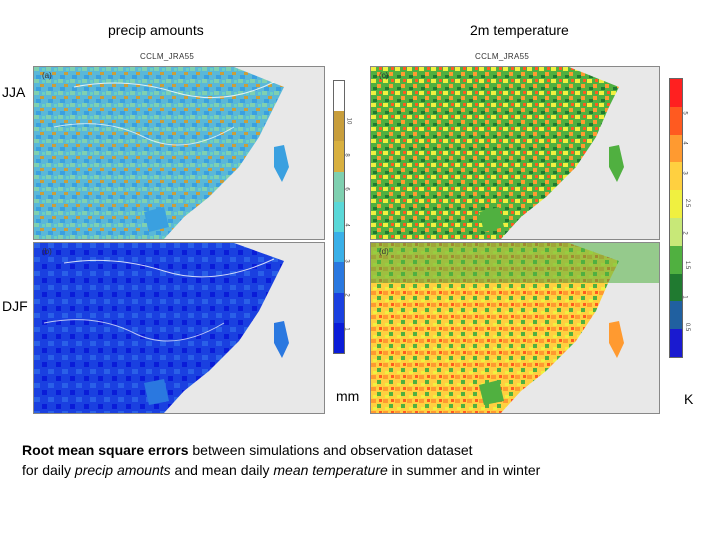  Describe the element at coordinates (346, 225) in the screenshot. I see `precip-tick: 4` at that location.